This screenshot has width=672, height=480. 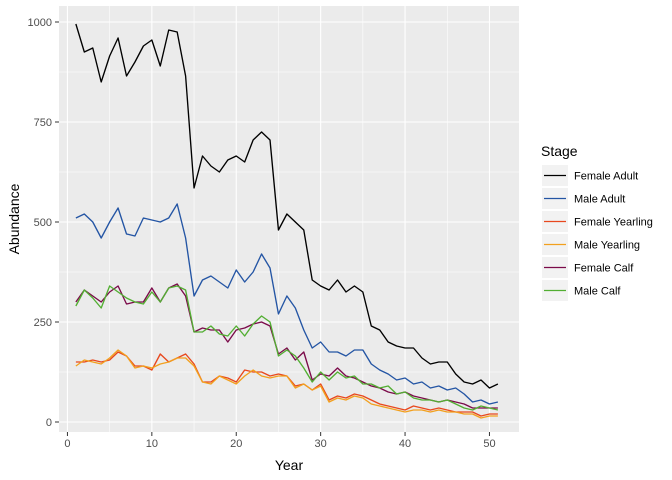 What do you see at coordinates (43, 323) in the screenshot?
I see `y-tick-label: 250` at bounding box center [43, 323].